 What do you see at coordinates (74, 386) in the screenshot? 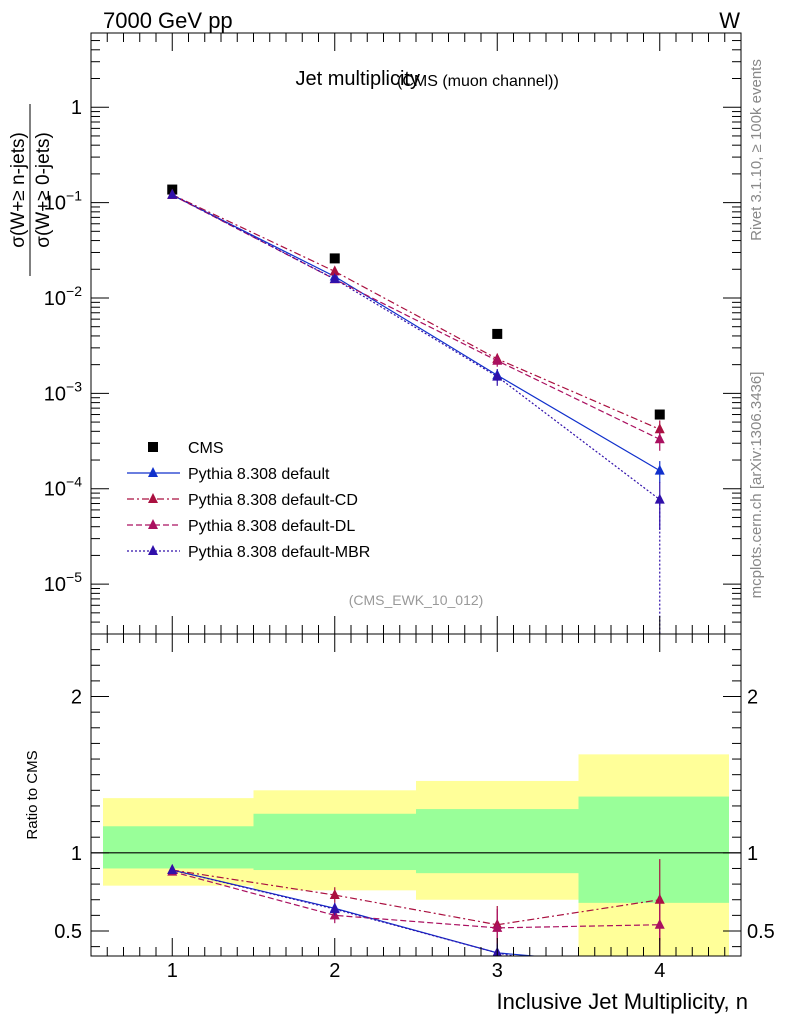
I see `y-tick-label-exp: −3` at bounding box center [74, 386].